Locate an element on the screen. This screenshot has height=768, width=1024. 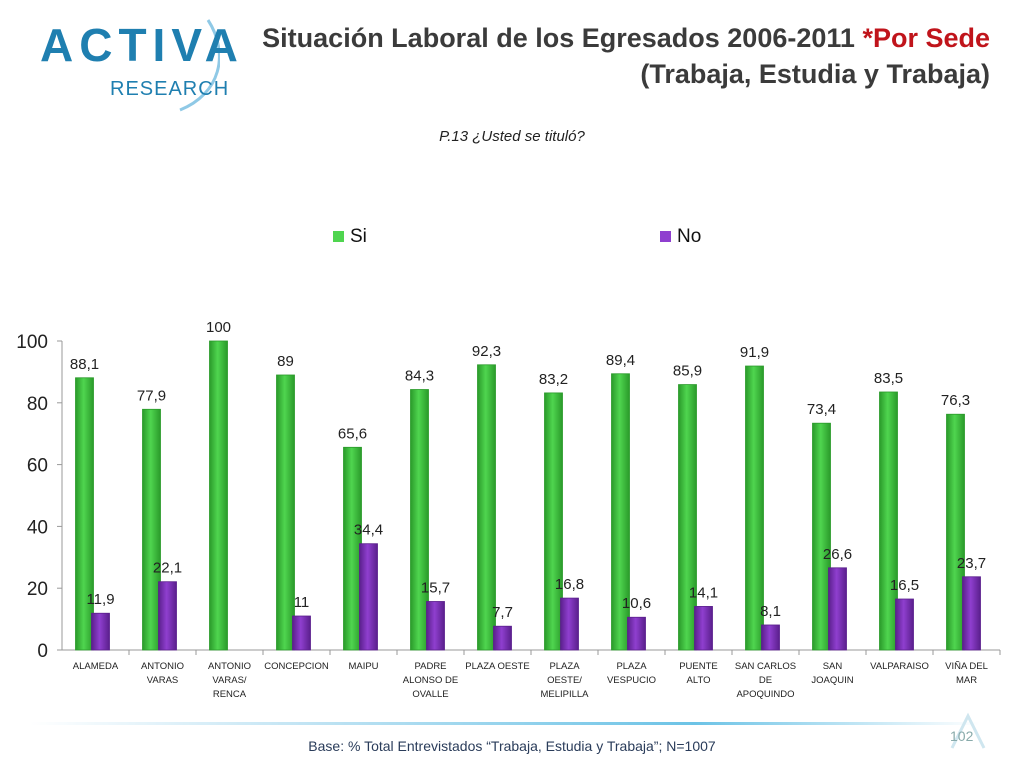
data-label-no: 23,7 is located at coordinates (971, 563).